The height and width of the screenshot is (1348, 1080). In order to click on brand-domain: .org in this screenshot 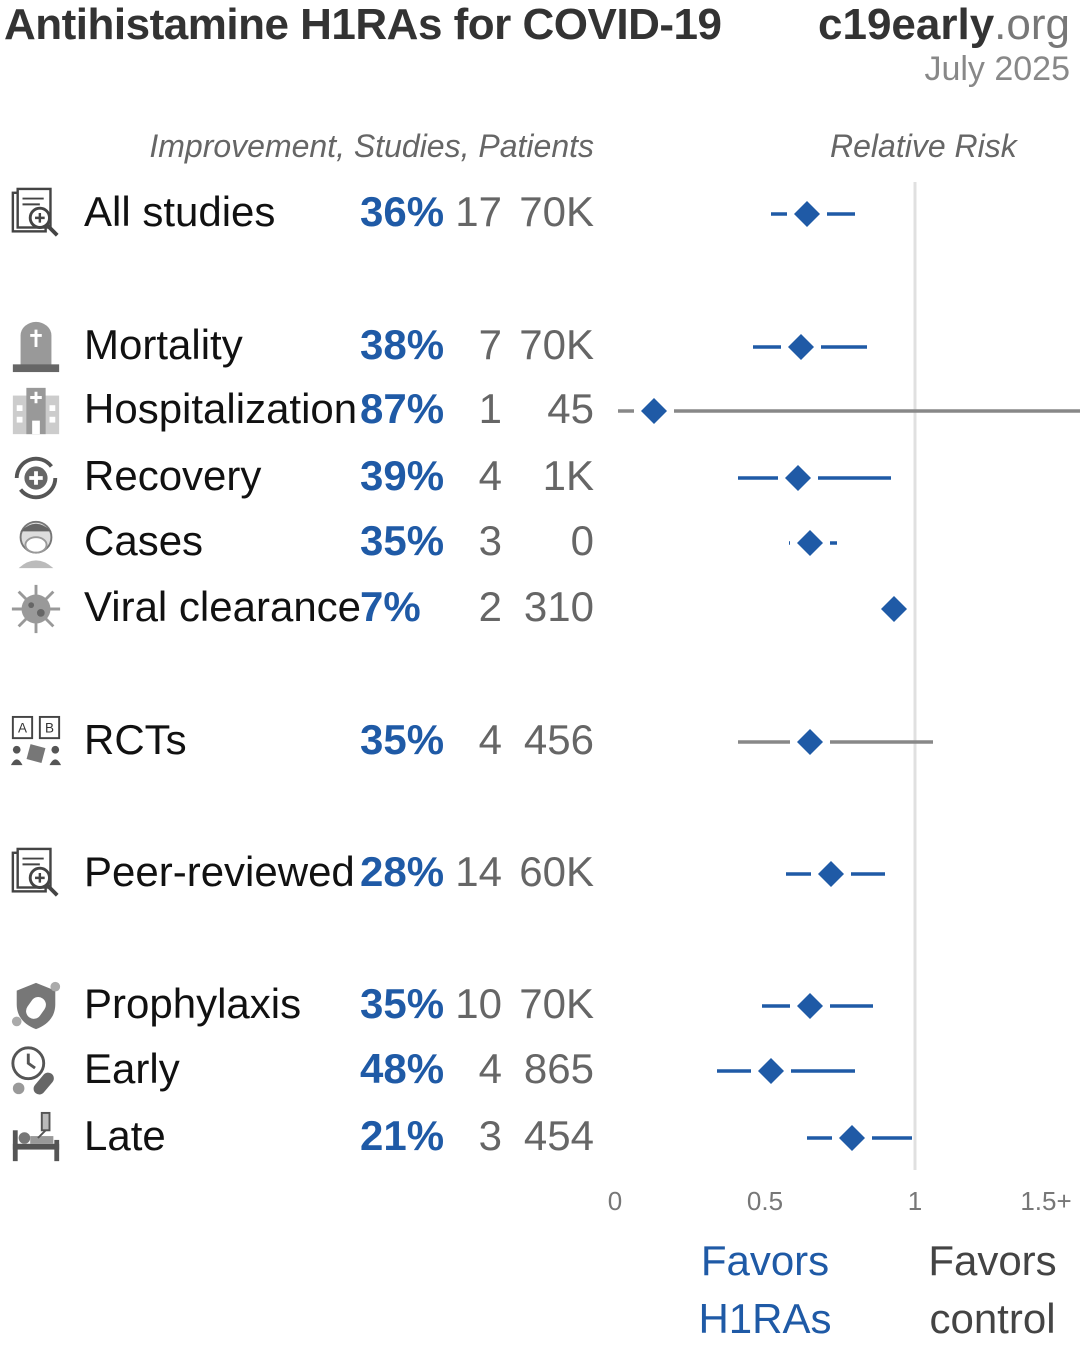, I will do `click(1032, 24)`.